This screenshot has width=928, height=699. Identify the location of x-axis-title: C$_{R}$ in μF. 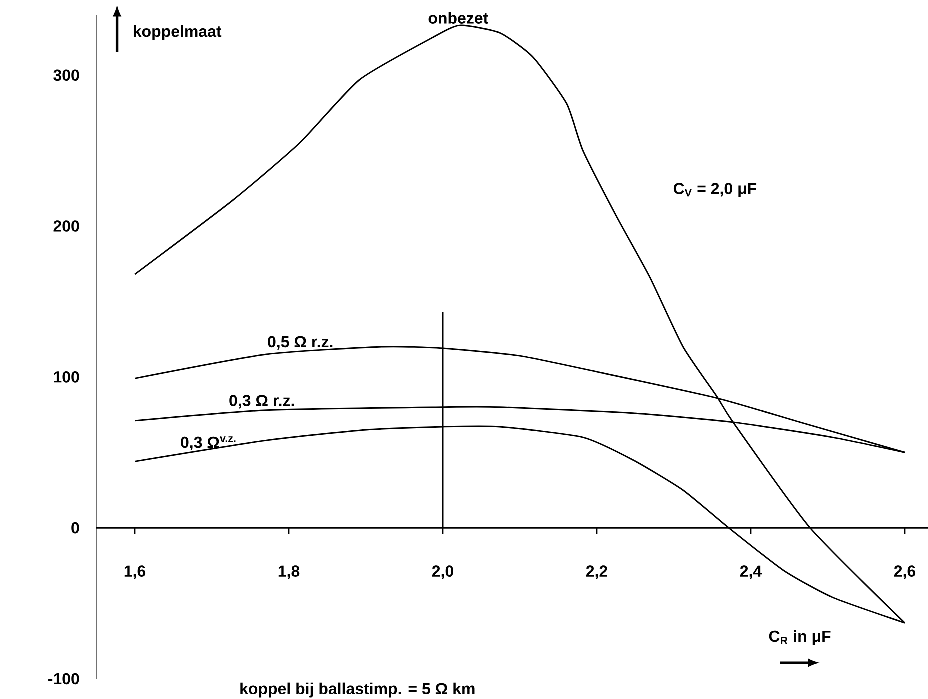
(800, 638).